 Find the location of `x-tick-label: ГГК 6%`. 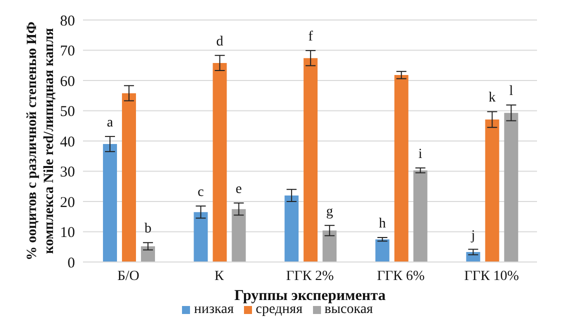

x-tick-label: ГГК 6% is located at coordinates (400, 276).